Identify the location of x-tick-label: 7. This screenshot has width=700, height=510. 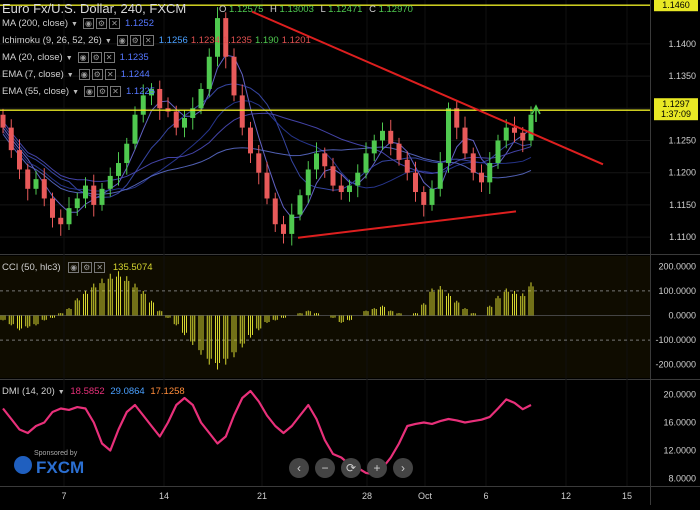
(63, 496).